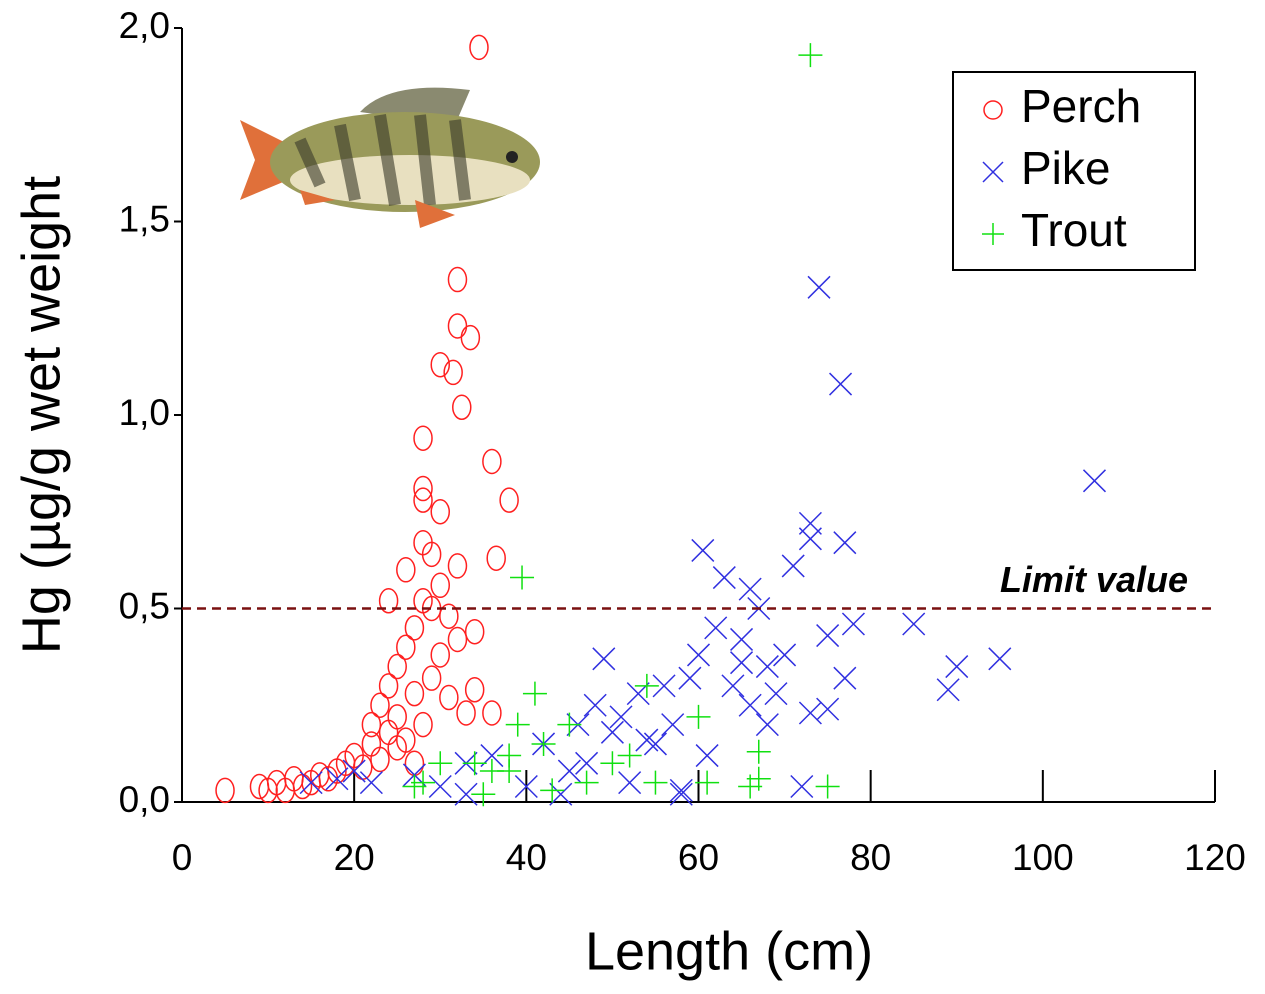 The width and height of the screenshot is (1265, 994). I want to click on y-tick-label: 1,5, so click(144, 218).